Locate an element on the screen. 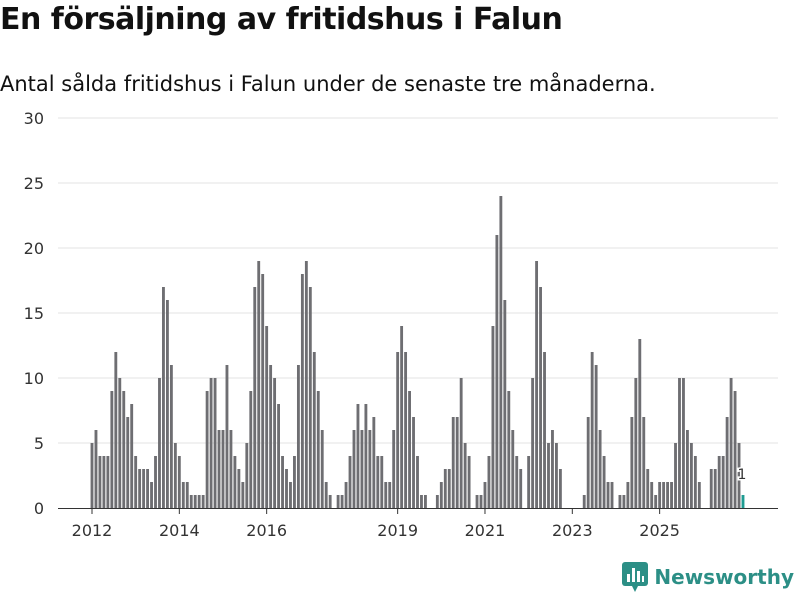 The height and width of the screenshot is (600, 800). newsworthy-logo: Newsworthy is located at coordinates (708, 577).